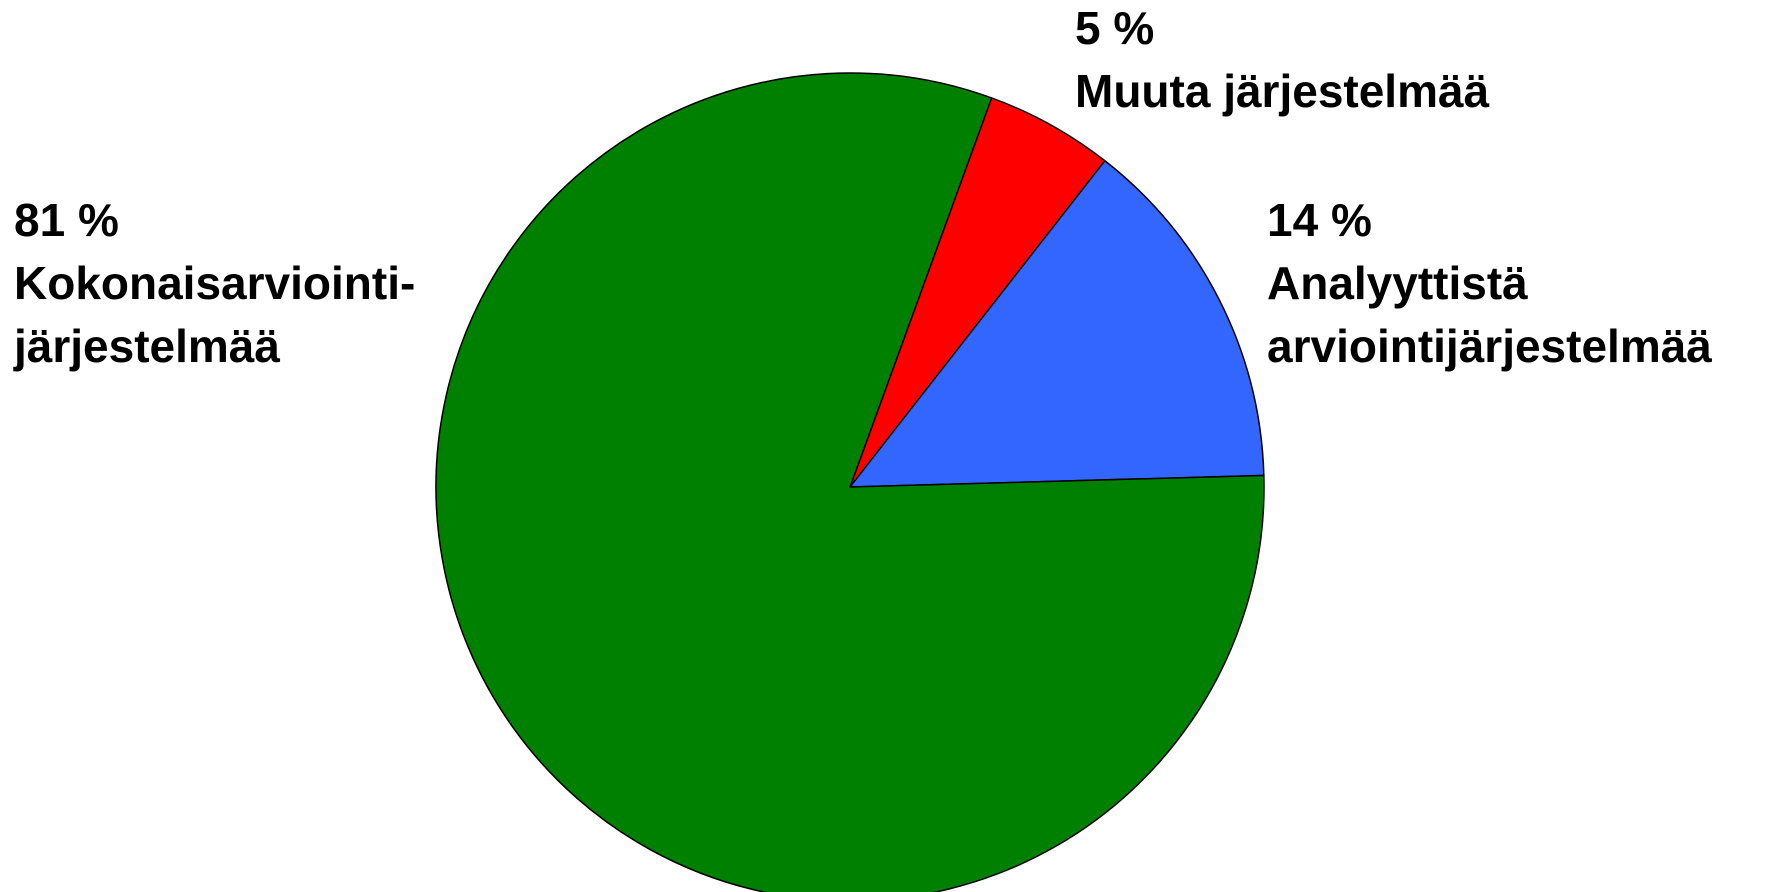 This screenshot has width=1791, height=892. Describe the element at coordinates (146, 346) in the screenshot. I see `slice-category-label: järjestelmää` at that location.